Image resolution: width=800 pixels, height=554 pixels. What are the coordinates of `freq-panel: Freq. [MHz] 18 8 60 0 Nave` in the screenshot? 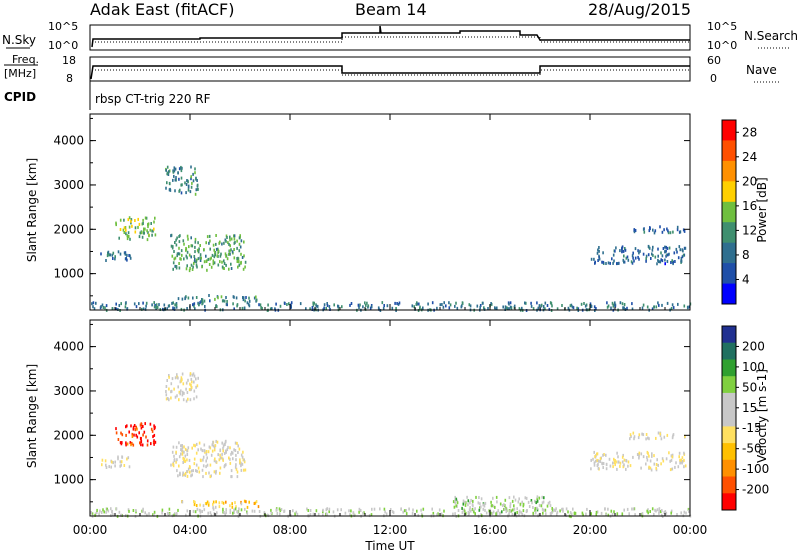 It's located at (392, 69).